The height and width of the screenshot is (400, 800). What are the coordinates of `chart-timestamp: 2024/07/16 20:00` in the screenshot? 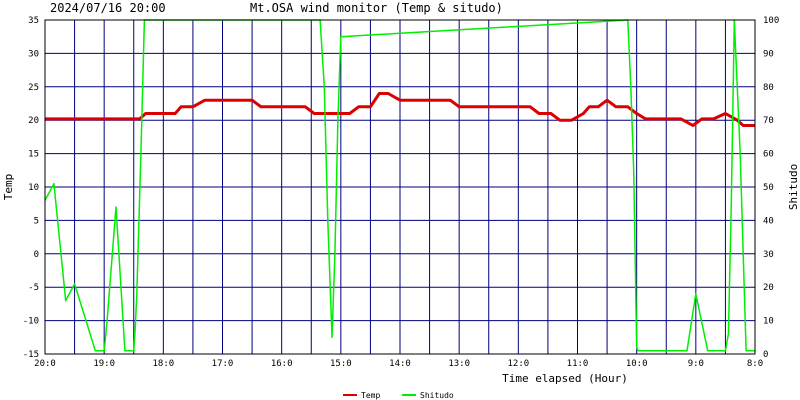 It's located at (108, 8).